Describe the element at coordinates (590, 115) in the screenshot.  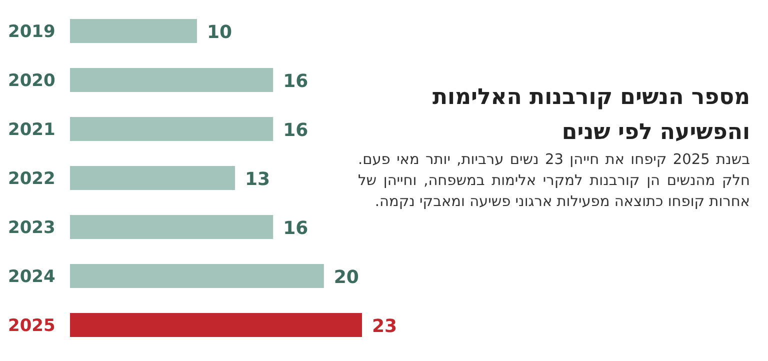
I see `text: מספר הנשים קורבנות האלימות והפשיעה לפי שנים` at that location.